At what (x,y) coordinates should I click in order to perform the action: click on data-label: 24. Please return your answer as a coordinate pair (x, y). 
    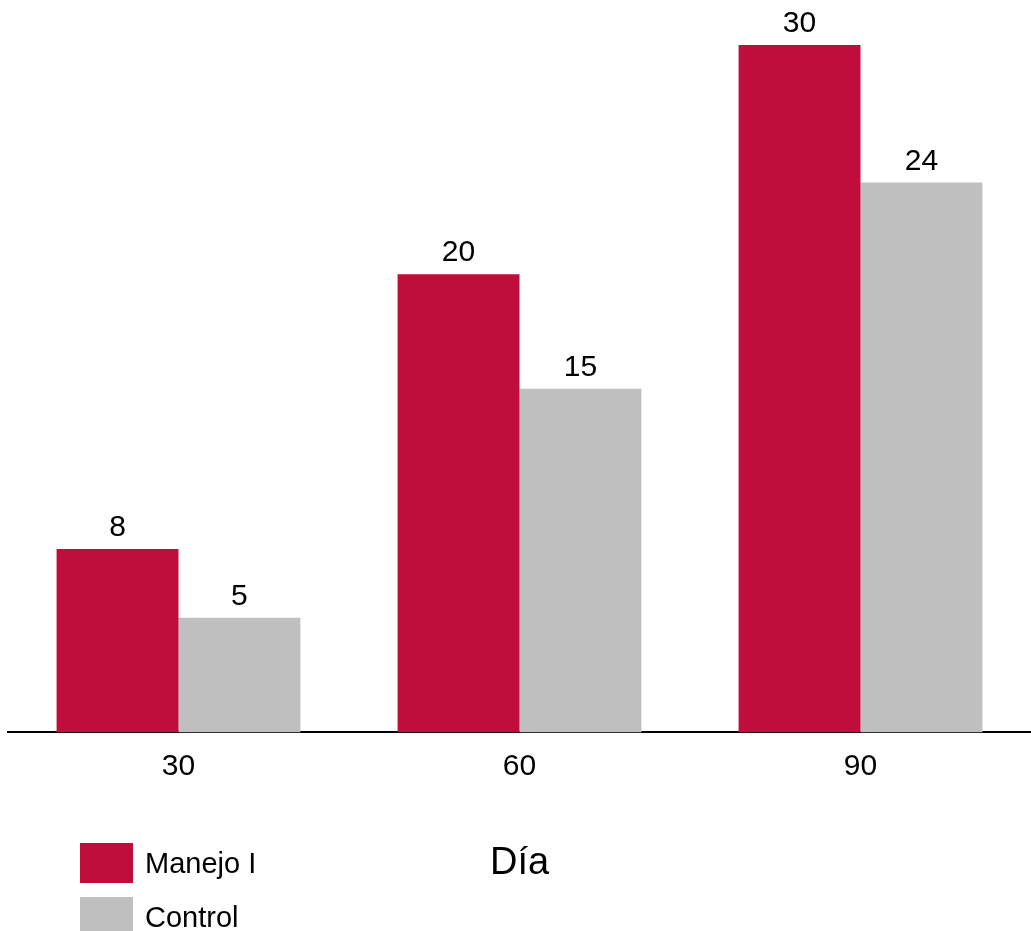
    Looking at the image, I should click on (921, 159).